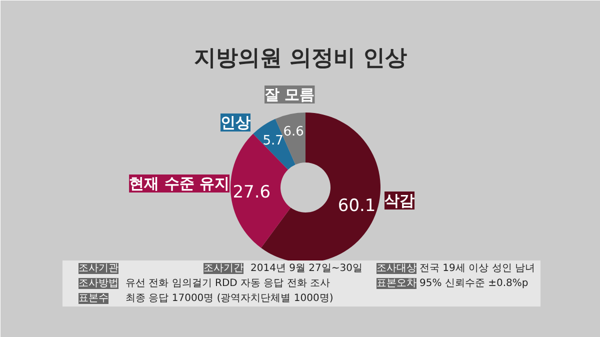 The image size is (600, 337). I want to click on text: 표본오차, so click(396, 283).